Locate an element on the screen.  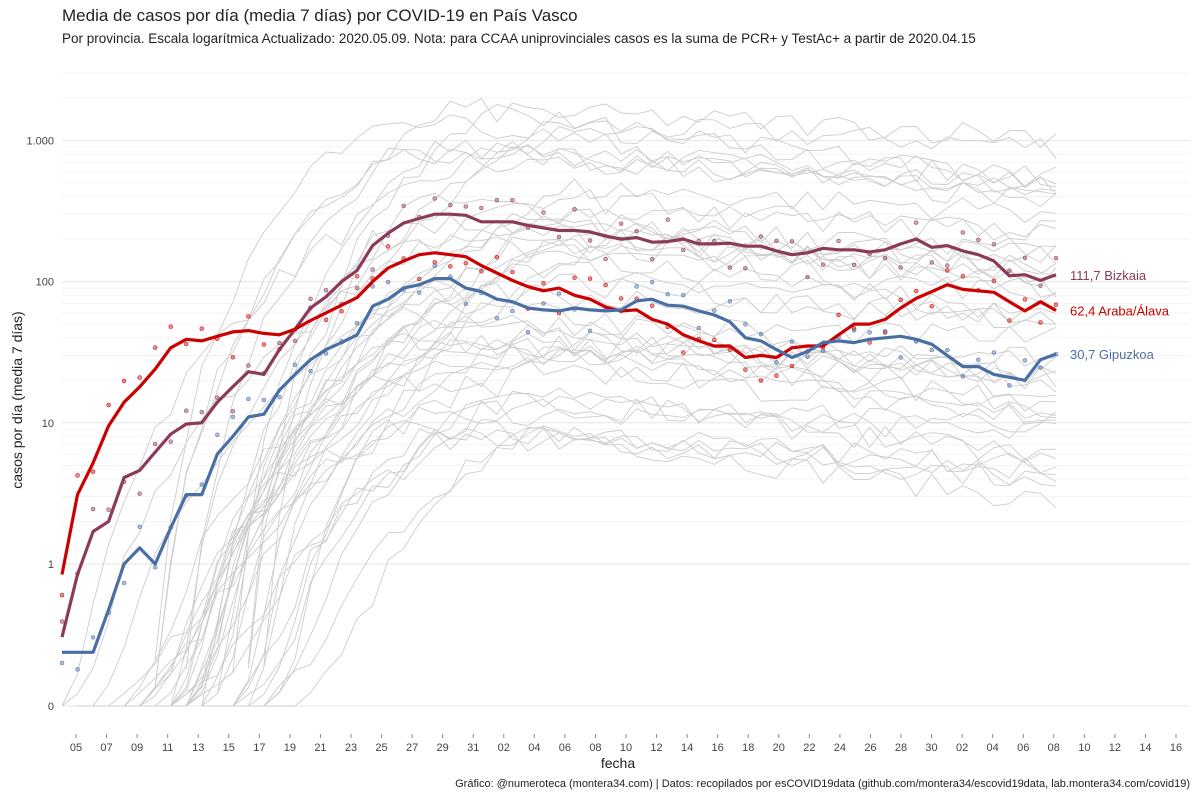
x-tick-label: 21 is located at coordinates (320, 748).